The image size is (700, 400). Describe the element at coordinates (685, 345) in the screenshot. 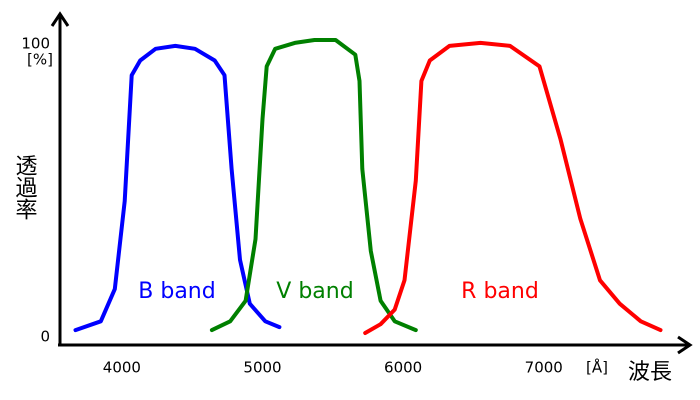

I see `x-axis-arrow` at that location.